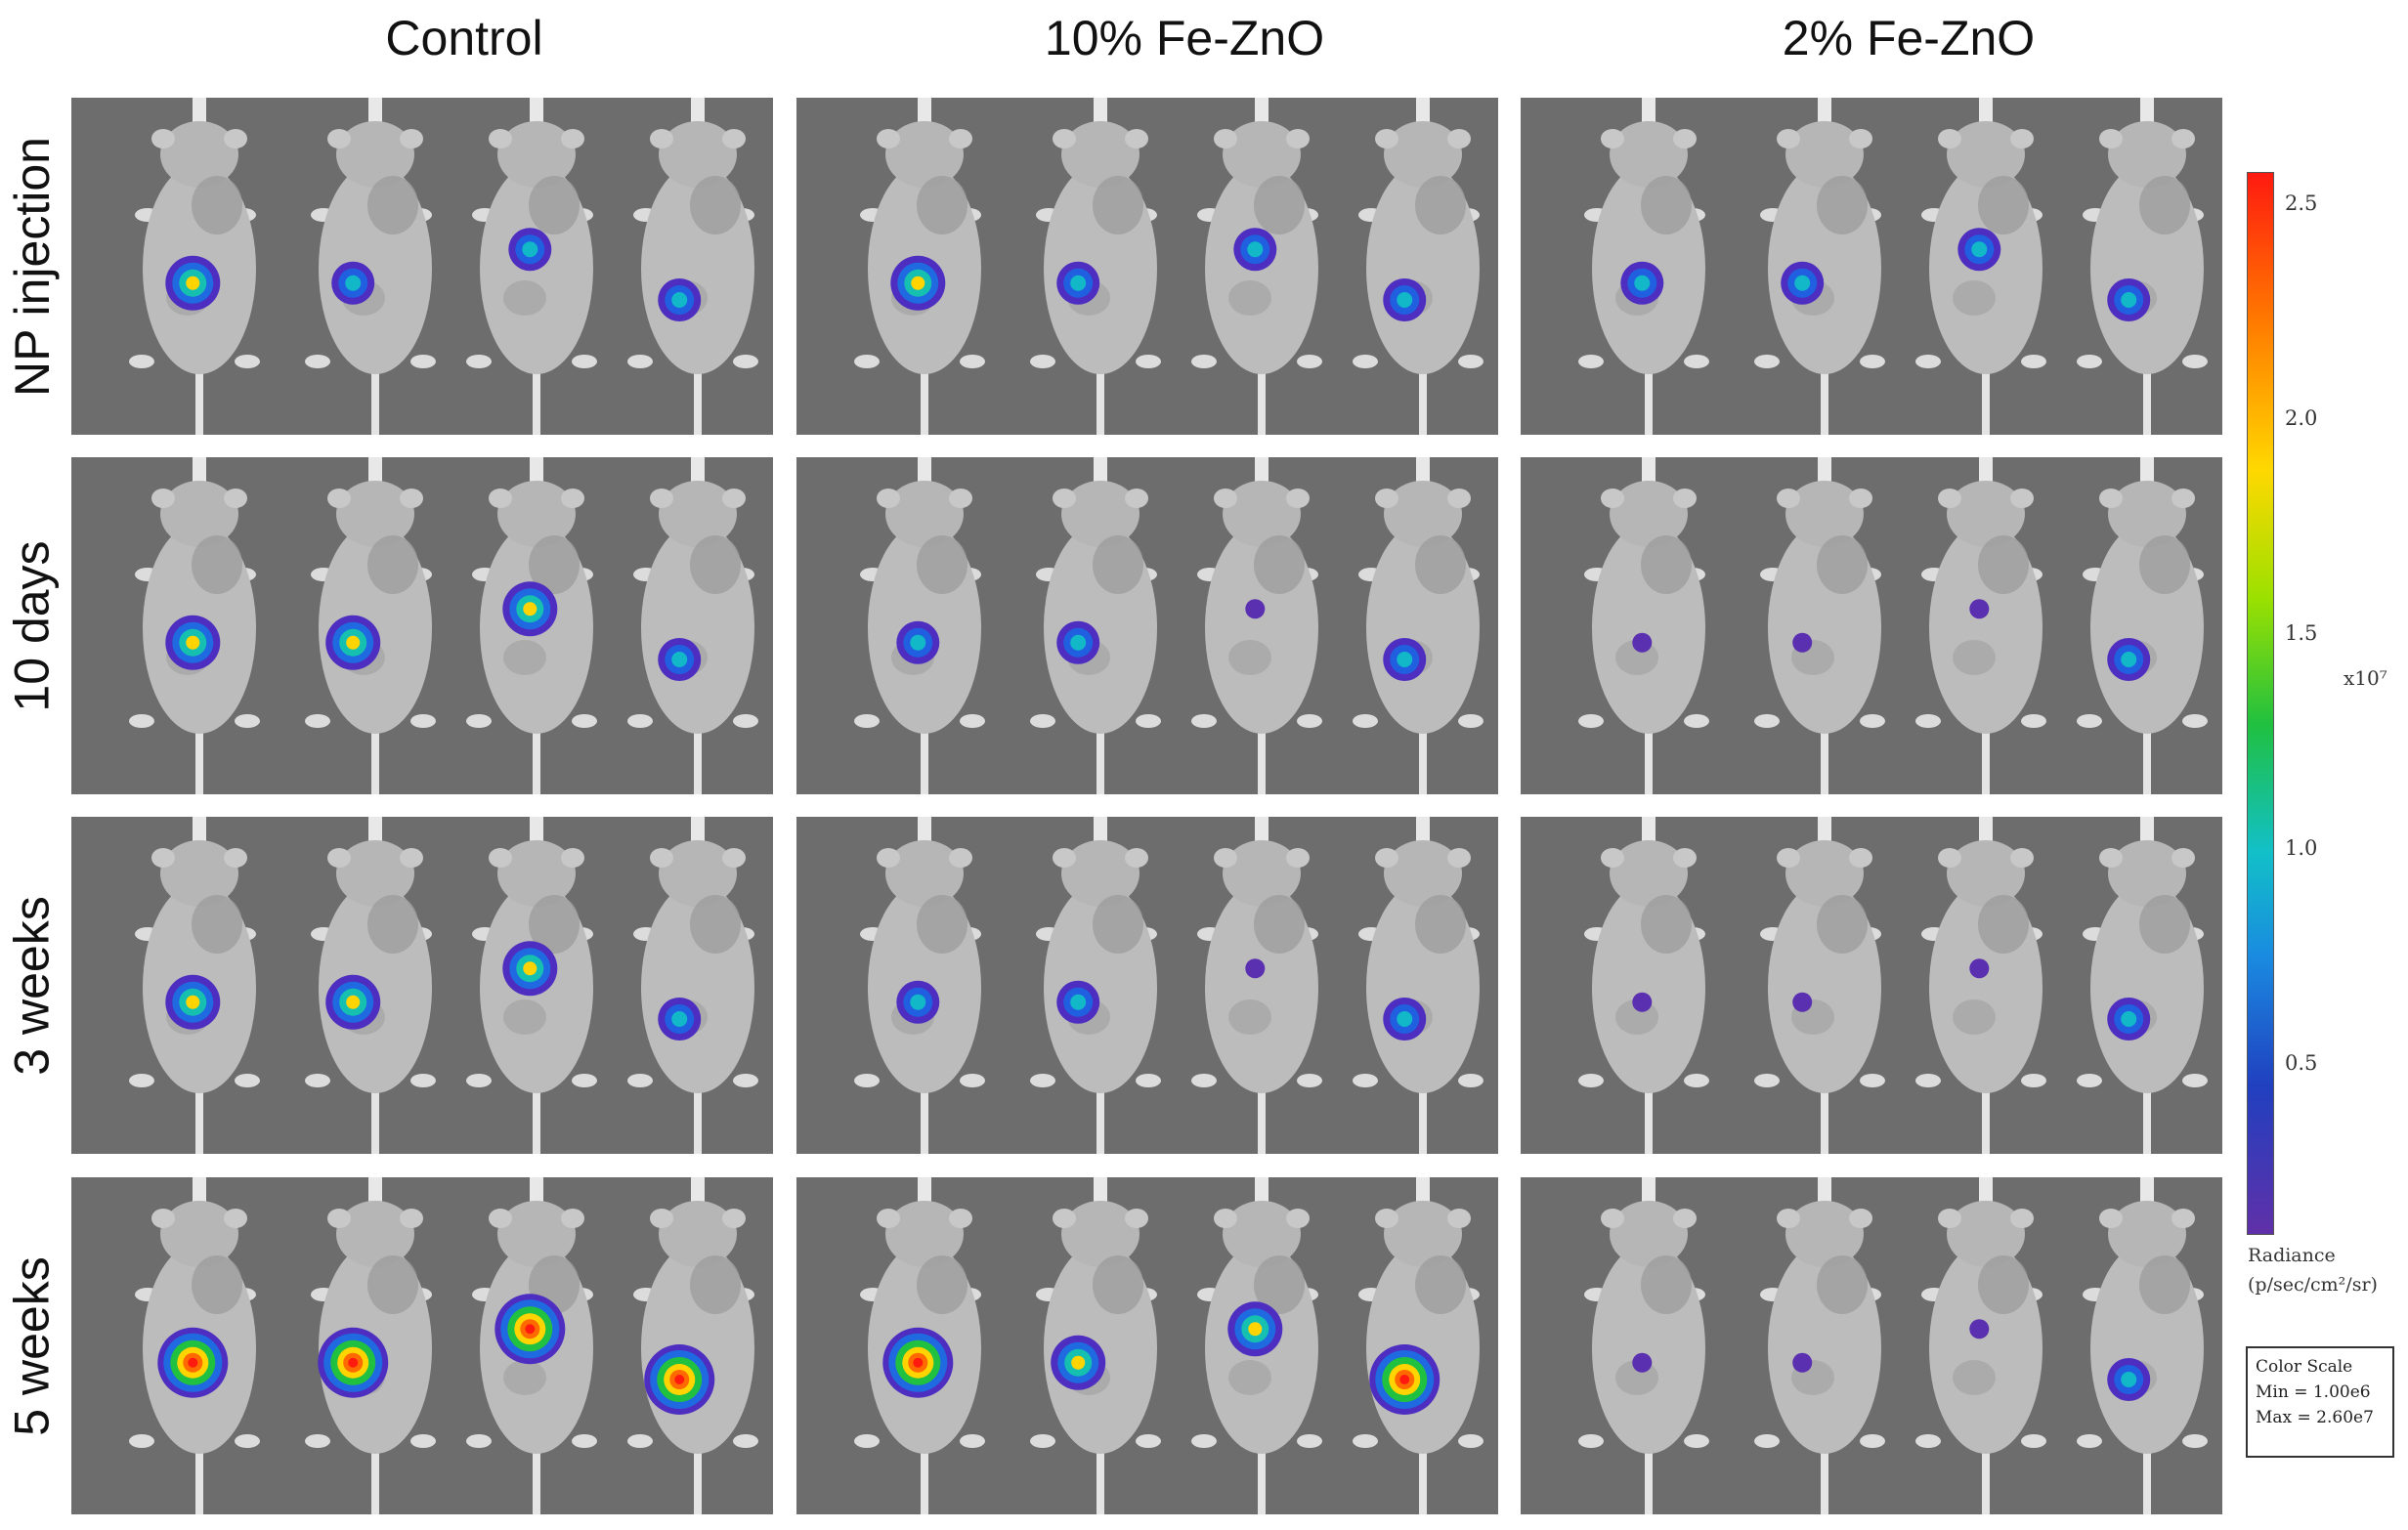  Describe the element at coordinates (1147, 266) in the screenshot. I see `panel-np-injection-10pct-fe-zno` at that location.